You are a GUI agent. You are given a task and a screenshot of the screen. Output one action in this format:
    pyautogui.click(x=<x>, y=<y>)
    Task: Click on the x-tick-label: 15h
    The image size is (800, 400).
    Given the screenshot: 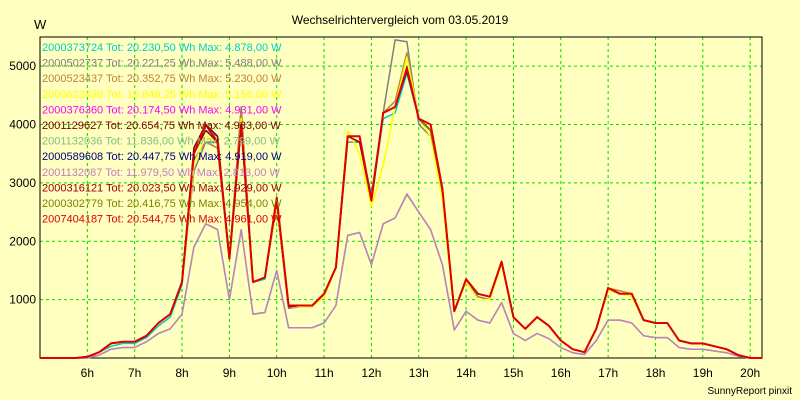 What is the action you would take?
    pyautogui.click(x=513, y=373)
    